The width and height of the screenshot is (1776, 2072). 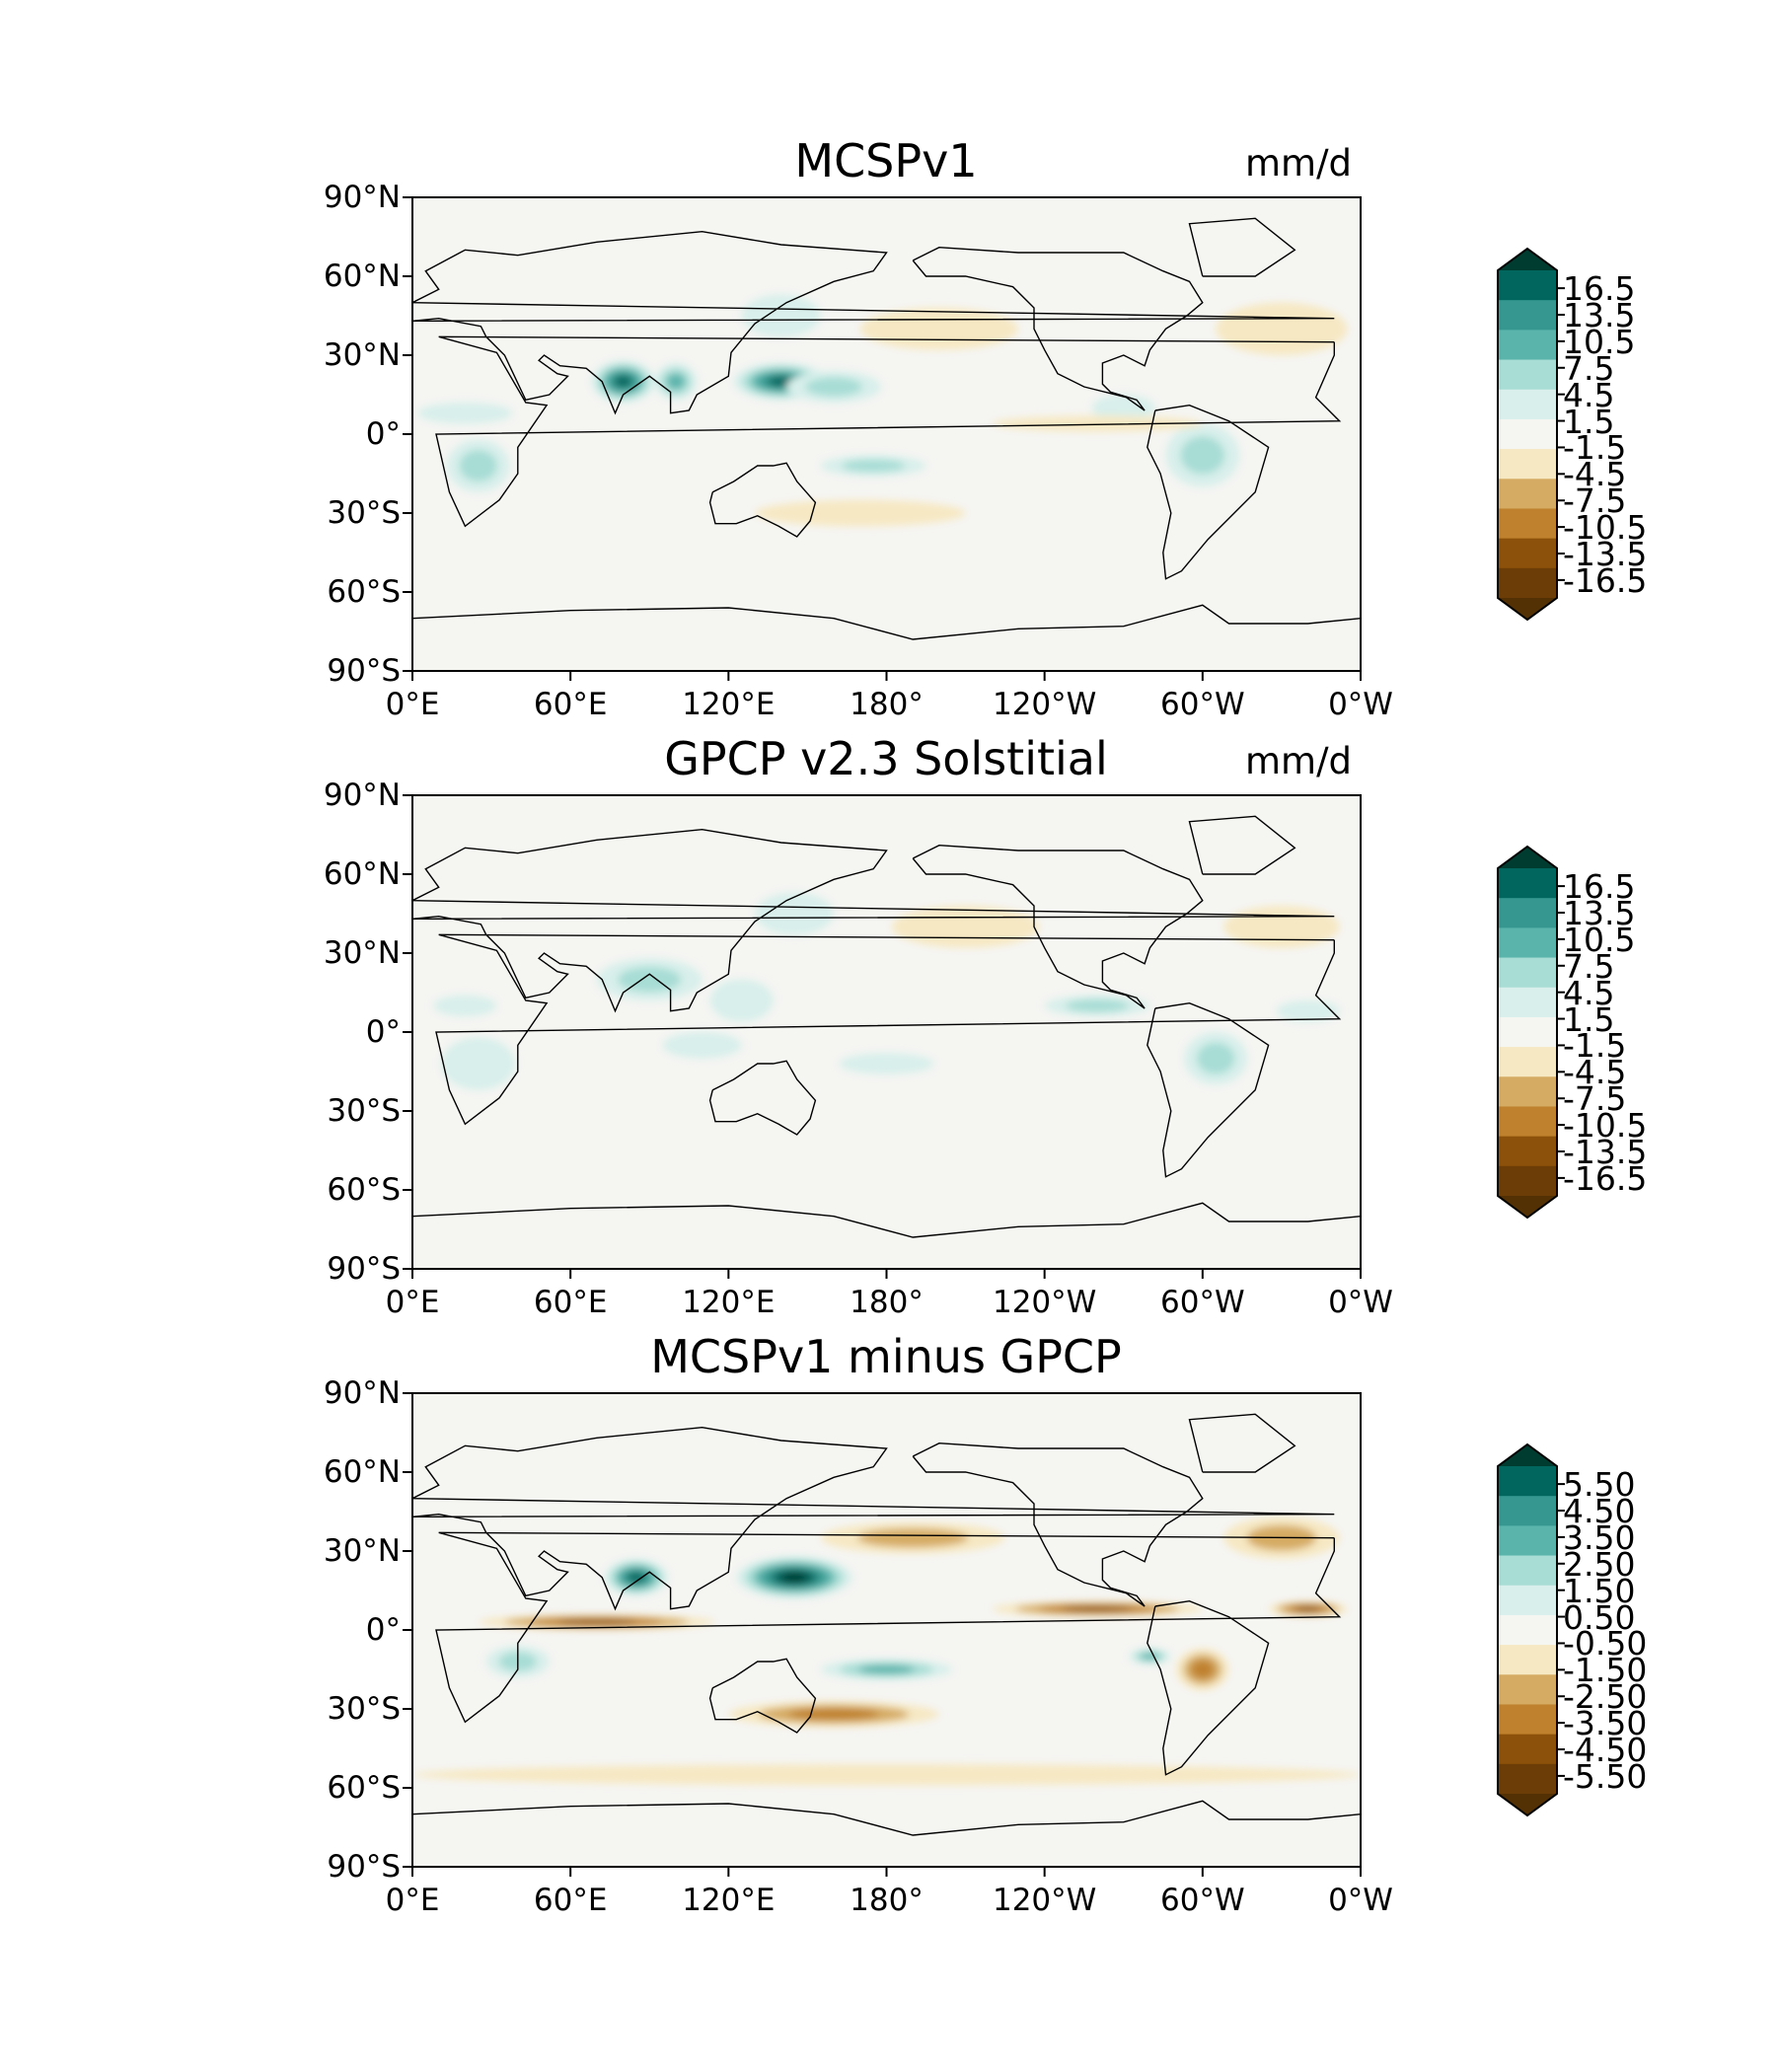 I want to click on colorbar-label: 16.5, so click(x=1600, y=887).